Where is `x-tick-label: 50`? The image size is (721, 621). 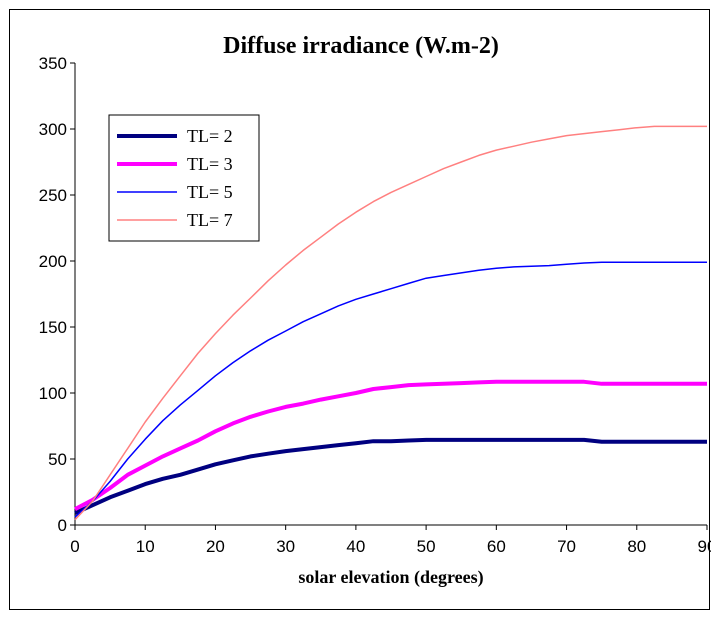
x-tick-label: 50 is located at coordinates (426, 546).